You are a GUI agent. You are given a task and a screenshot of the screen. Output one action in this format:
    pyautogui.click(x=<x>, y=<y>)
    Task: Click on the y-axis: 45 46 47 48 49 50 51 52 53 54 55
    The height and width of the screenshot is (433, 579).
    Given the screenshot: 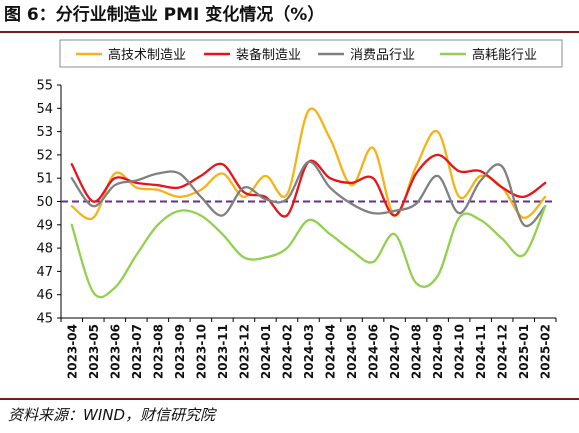 What is the action you would take?
    pyautogui.click(x=49, y=203)
    